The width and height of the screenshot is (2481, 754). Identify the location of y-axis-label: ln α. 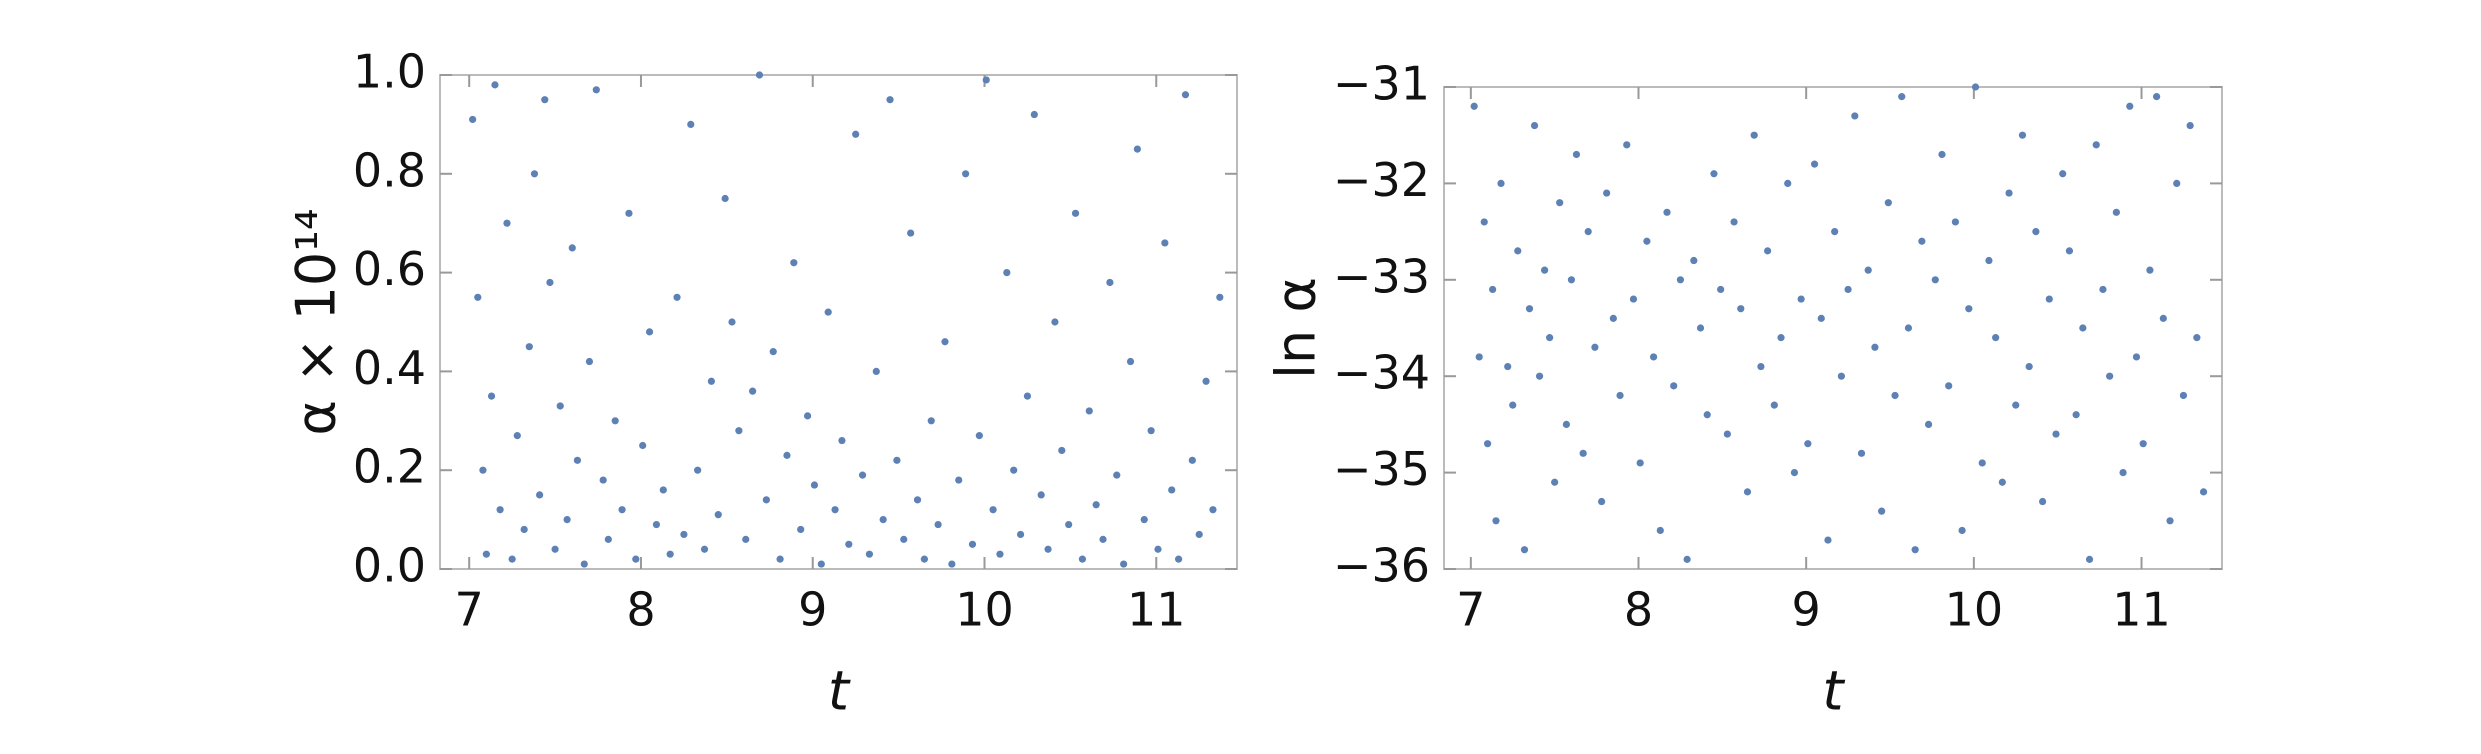
(1296, 328).